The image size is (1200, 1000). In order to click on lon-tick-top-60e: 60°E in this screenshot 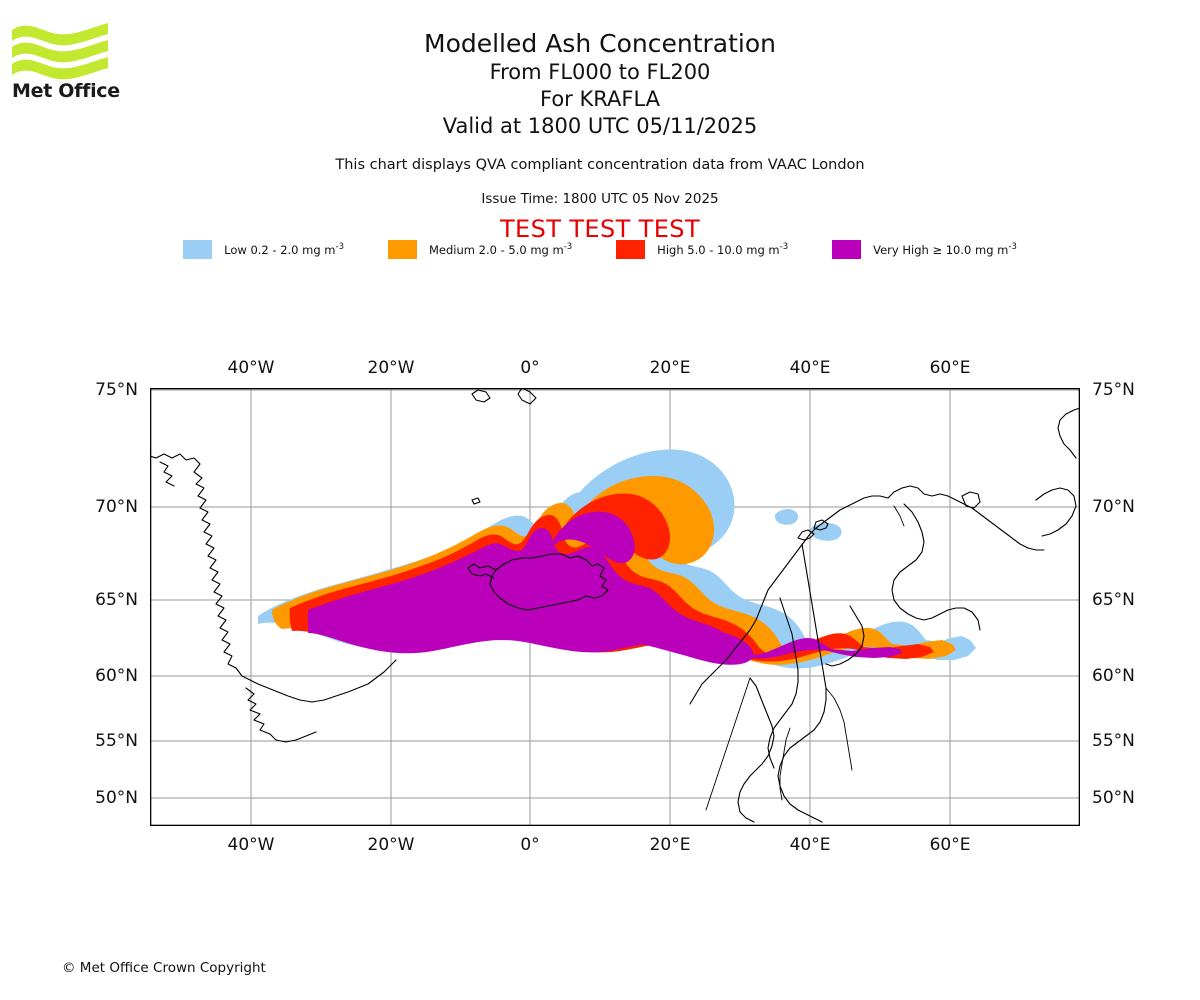, I will do `click(950, 368)`.